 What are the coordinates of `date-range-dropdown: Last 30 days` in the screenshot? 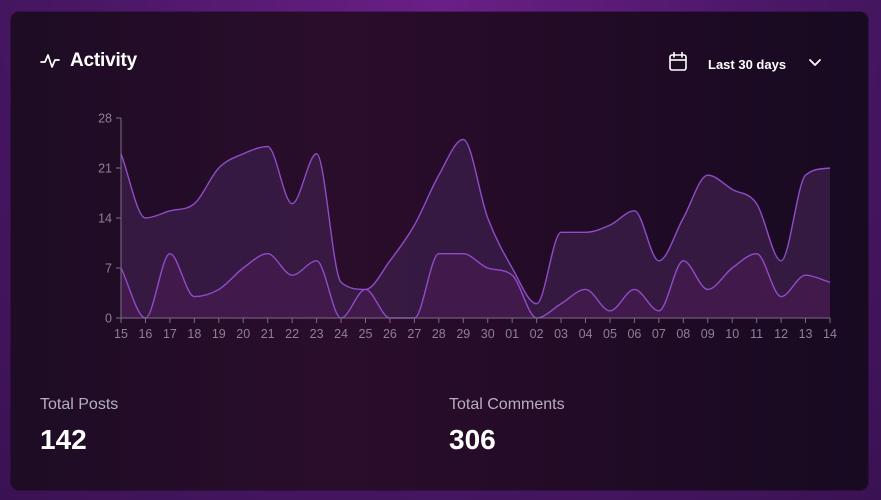 It's located at (745, 64).